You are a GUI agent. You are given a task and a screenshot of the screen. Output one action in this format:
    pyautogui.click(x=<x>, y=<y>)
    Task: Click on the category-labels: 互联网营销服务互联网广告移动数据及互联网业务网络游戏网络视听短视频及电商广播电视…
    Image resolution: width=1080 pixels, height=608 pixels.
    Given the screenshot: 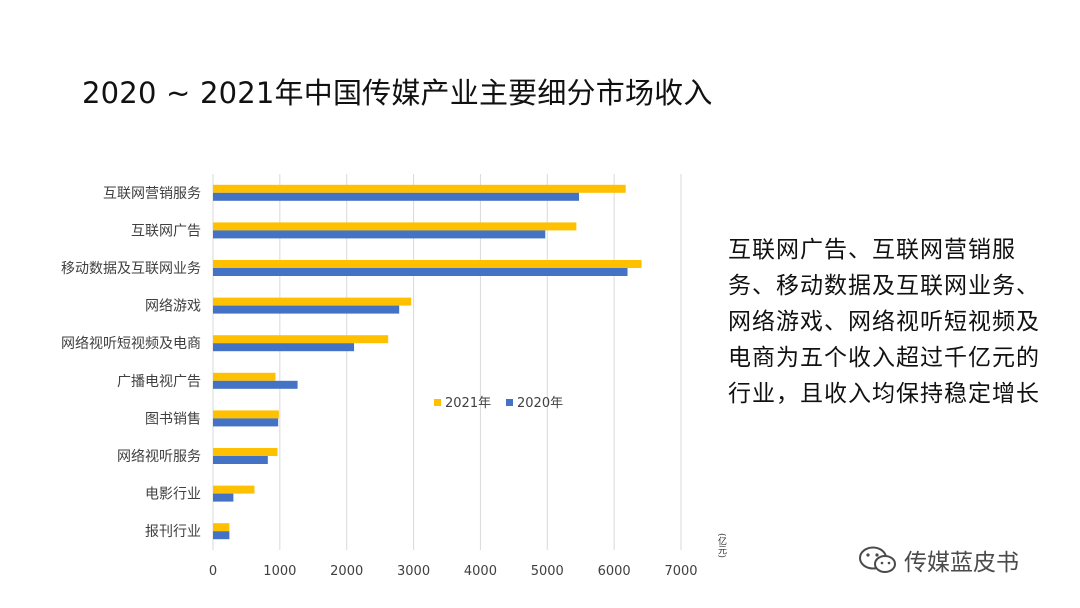 What is the action you would take?
    pyautogui.click(x=131, y=363)
    